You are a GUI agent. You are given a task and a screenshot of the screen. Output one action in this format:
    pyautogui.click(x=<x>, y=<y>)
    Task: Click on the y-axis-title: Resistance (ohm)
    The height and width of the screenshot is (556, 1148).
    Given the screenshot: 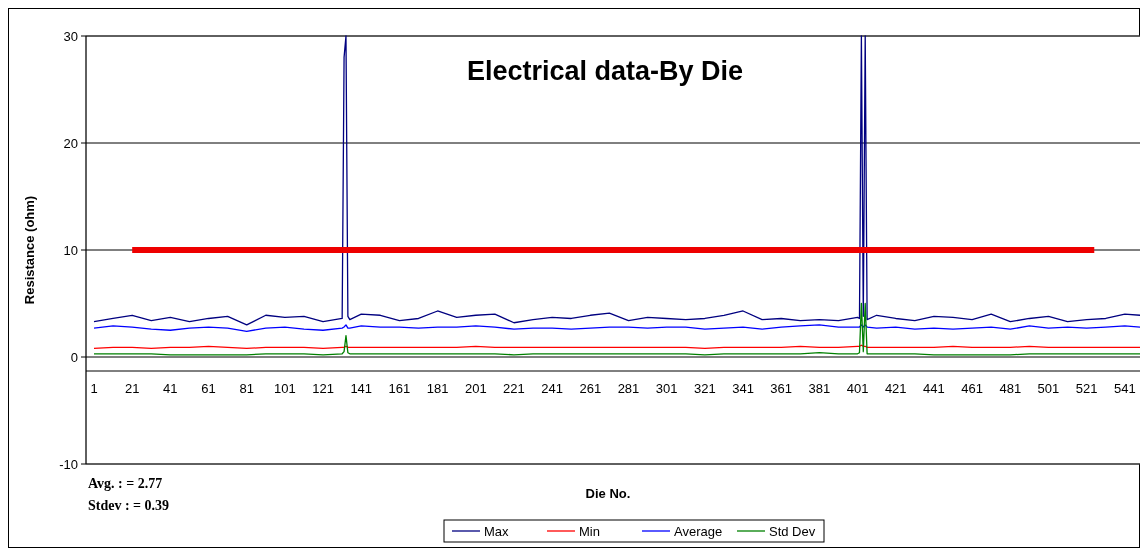 What is the action you would take?
    pyautogui.click(x=29, y=250)
    